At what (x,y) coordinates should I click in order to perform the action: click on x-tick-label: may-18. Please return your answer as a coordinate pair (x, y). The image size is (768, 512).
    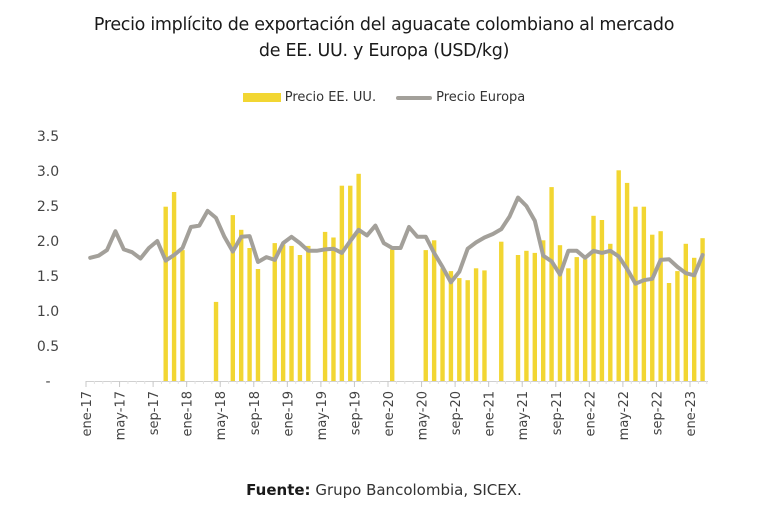
    Looking at the image, I should click on (221, 415).